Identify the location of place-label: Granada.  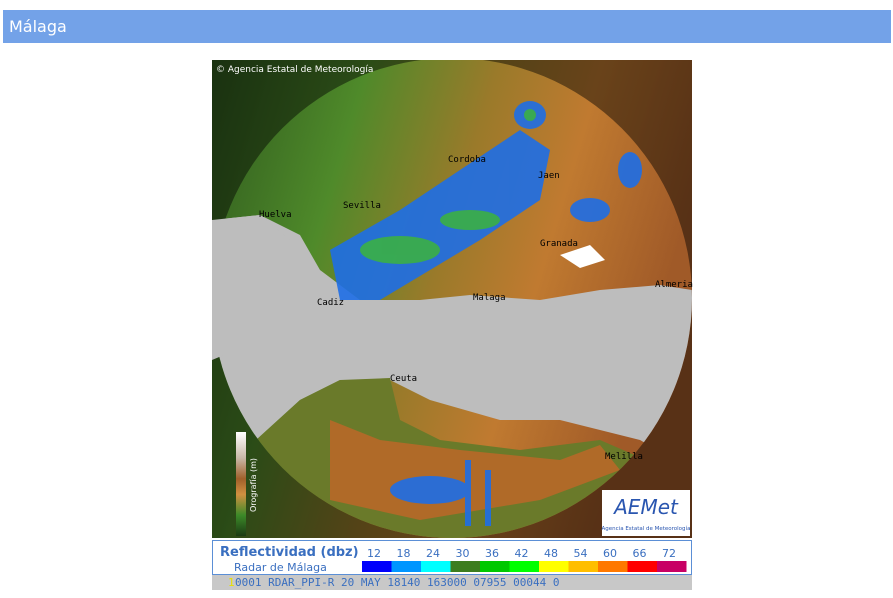
(559, 244).